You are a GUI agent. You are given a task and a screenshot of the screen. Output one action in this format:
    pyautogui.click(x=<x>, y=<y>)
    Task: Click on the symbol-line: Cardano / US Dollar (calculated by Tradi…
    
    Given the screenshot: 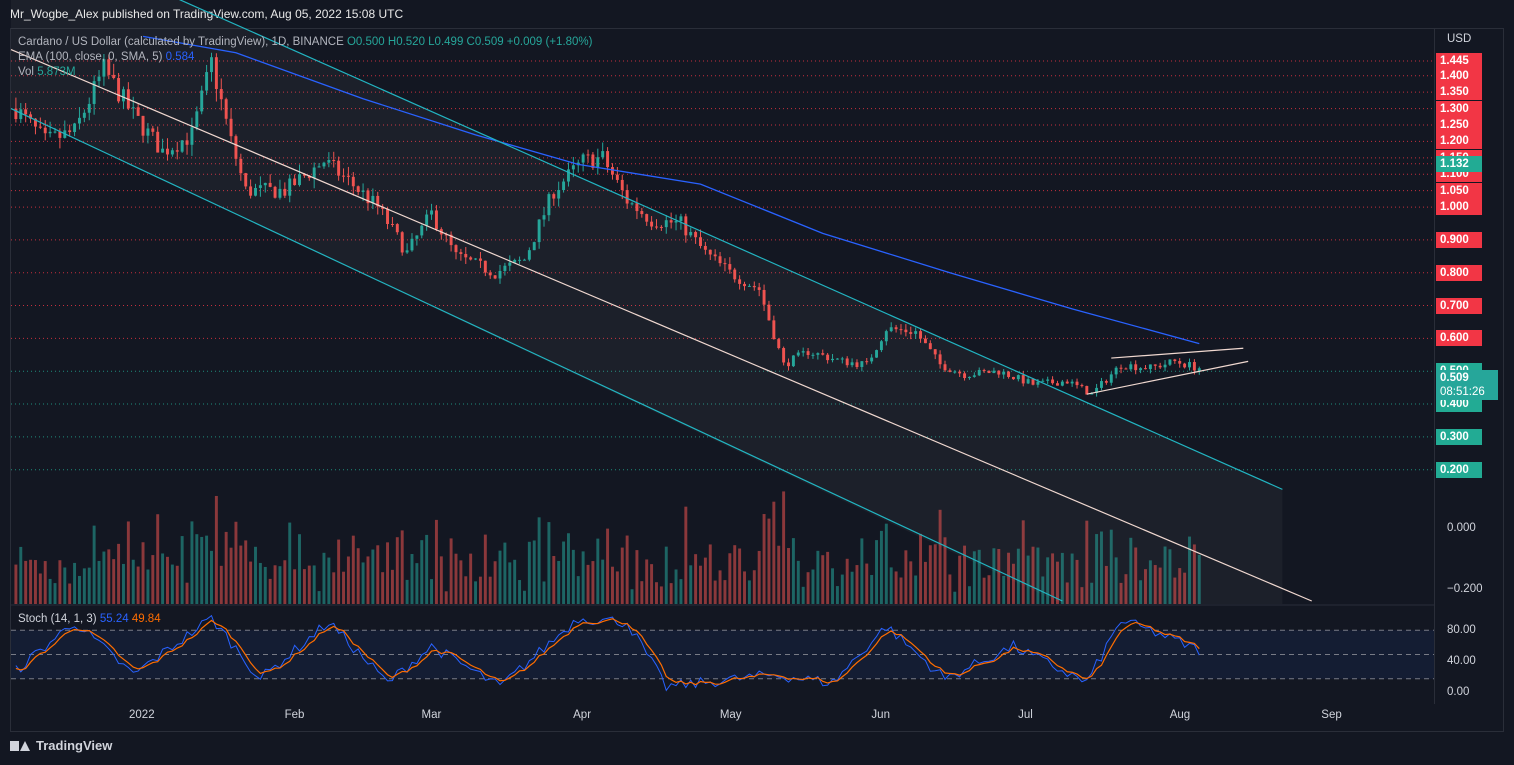 What is the action you would take?
    pyautogui.click(x=181, y=42)
    